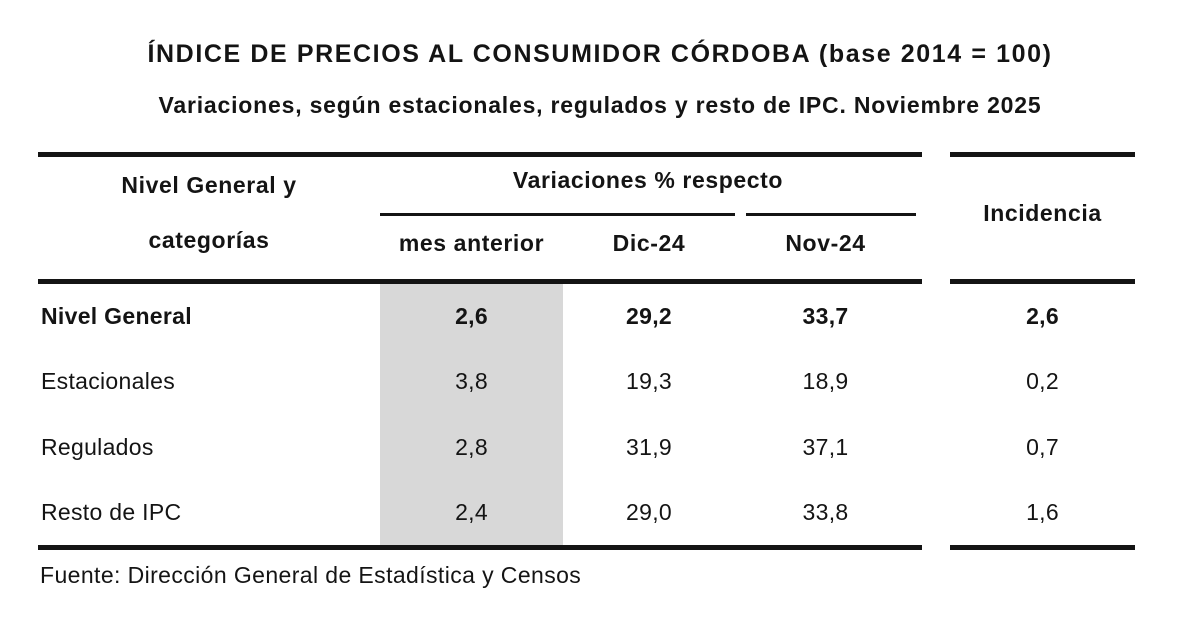  I want to click on rule-top-main, so click(480, 154).